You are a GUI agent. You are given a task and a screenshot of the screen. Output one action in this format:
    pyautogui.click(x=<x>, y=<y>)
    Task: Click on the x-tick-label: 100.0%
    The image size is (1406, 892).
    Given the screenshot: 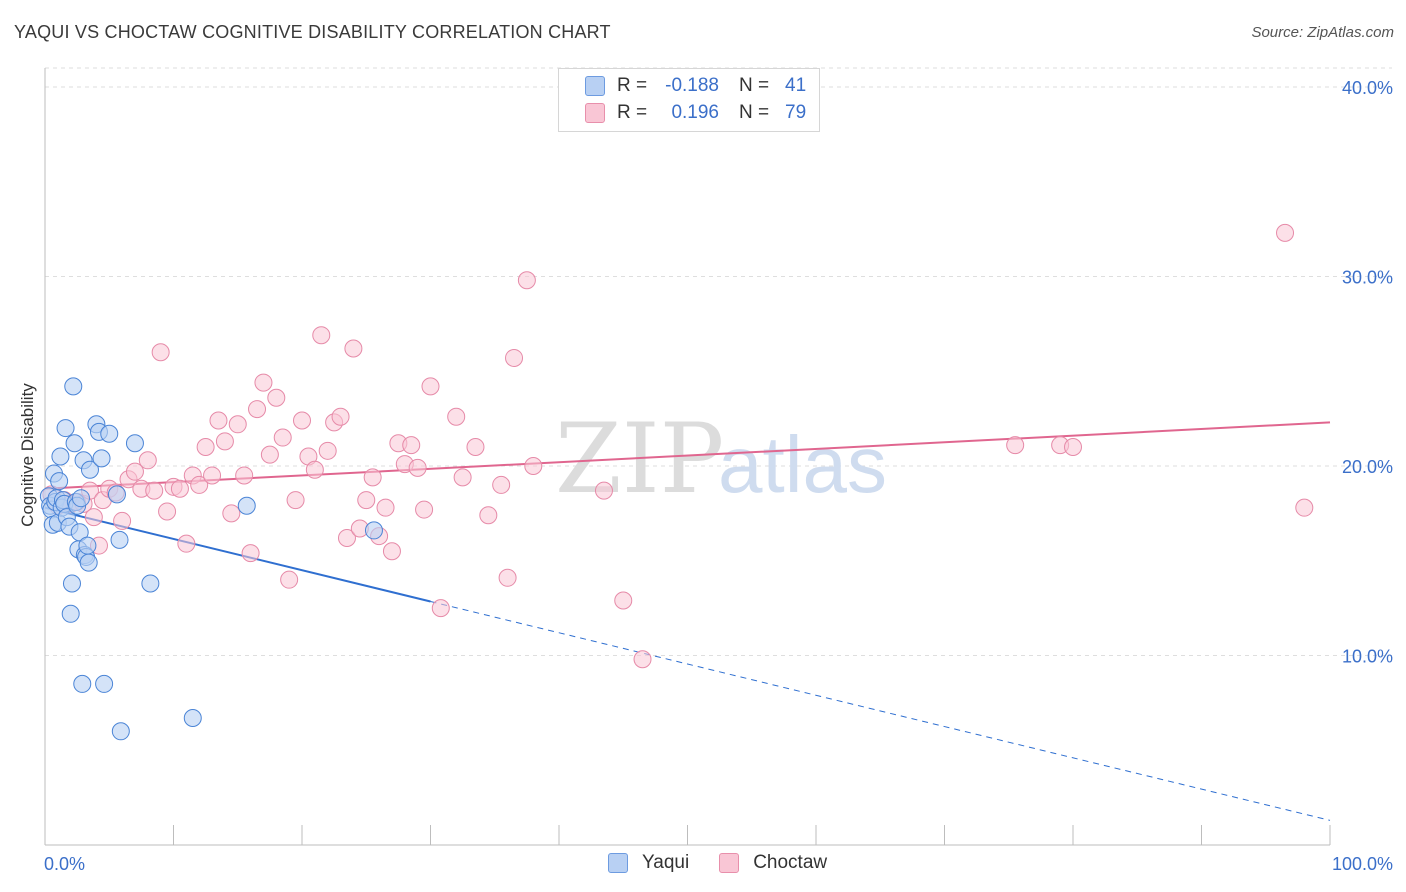 What is the action you would take?
    pyautogui.click(x=1362, y=864)
    